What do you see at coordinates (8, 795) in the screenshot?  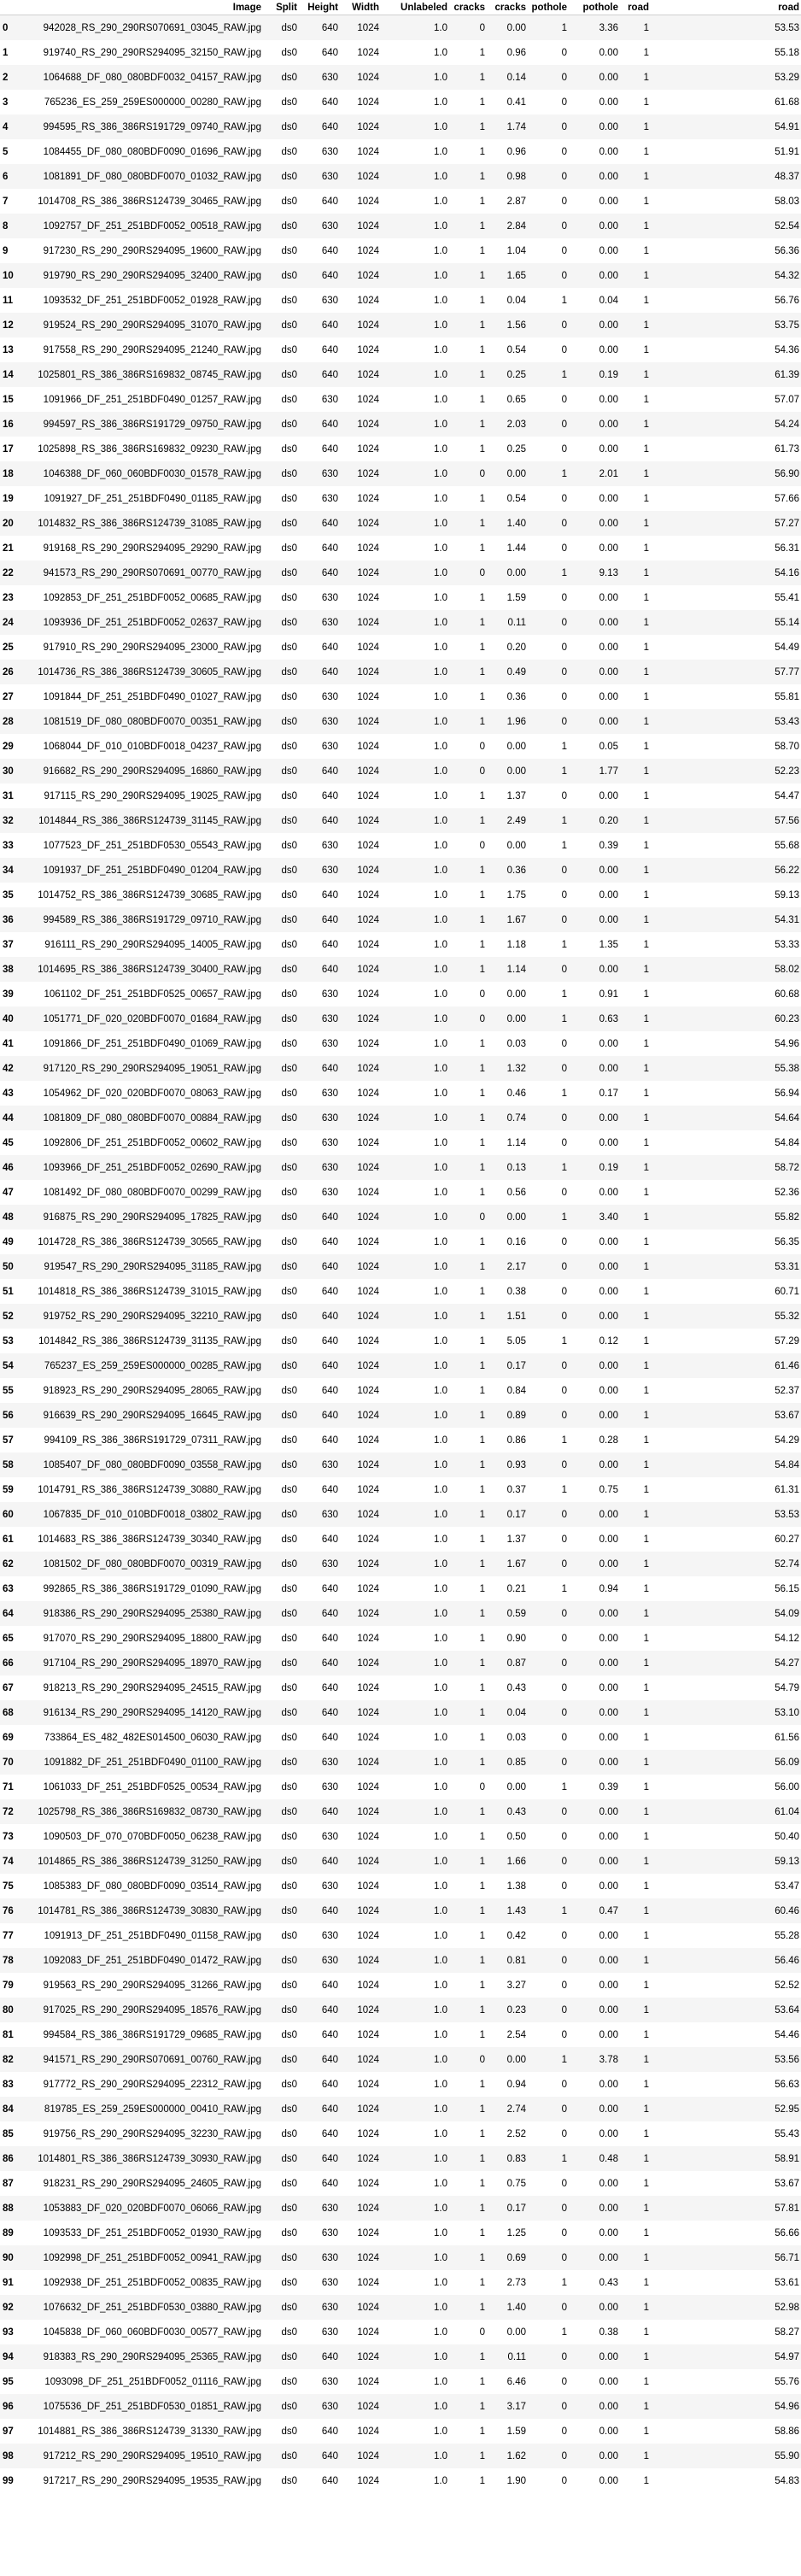 I see `cell-index: 31` at bounding box center [8, 795].